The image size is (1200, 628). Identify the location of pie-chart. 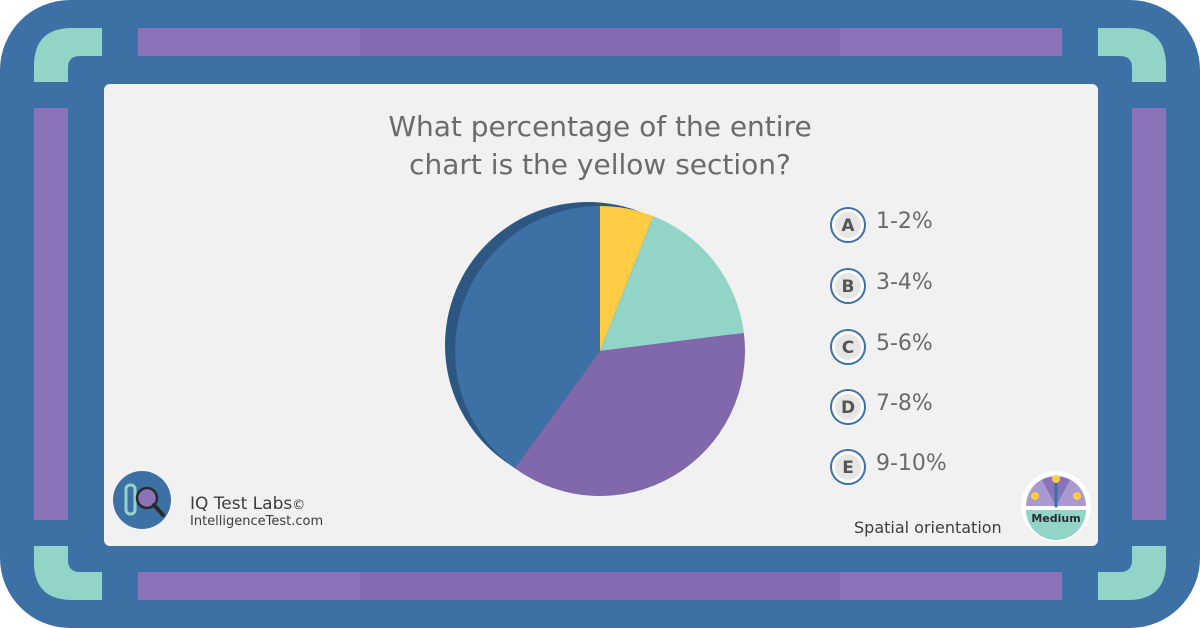
(595, 349).